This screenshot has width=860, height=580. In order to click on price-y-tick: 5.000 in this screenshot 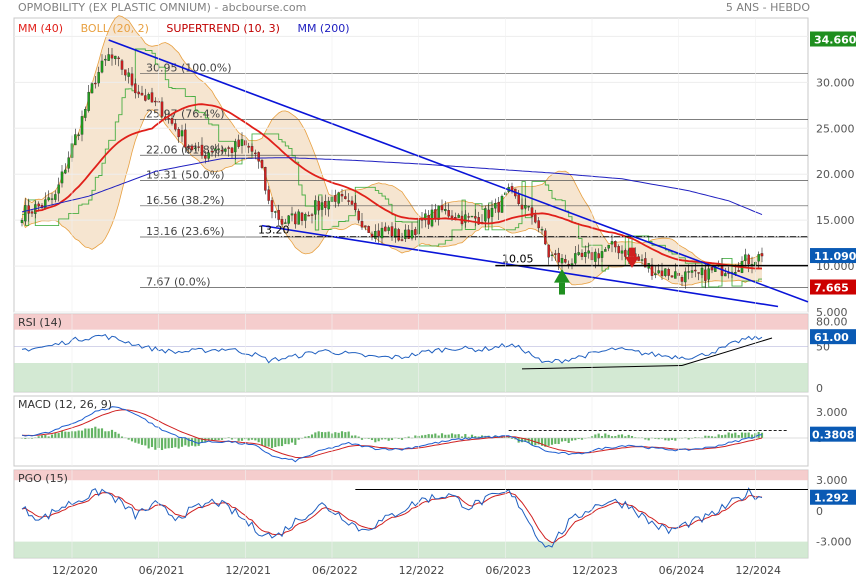, I will do `click(832, 312)`.